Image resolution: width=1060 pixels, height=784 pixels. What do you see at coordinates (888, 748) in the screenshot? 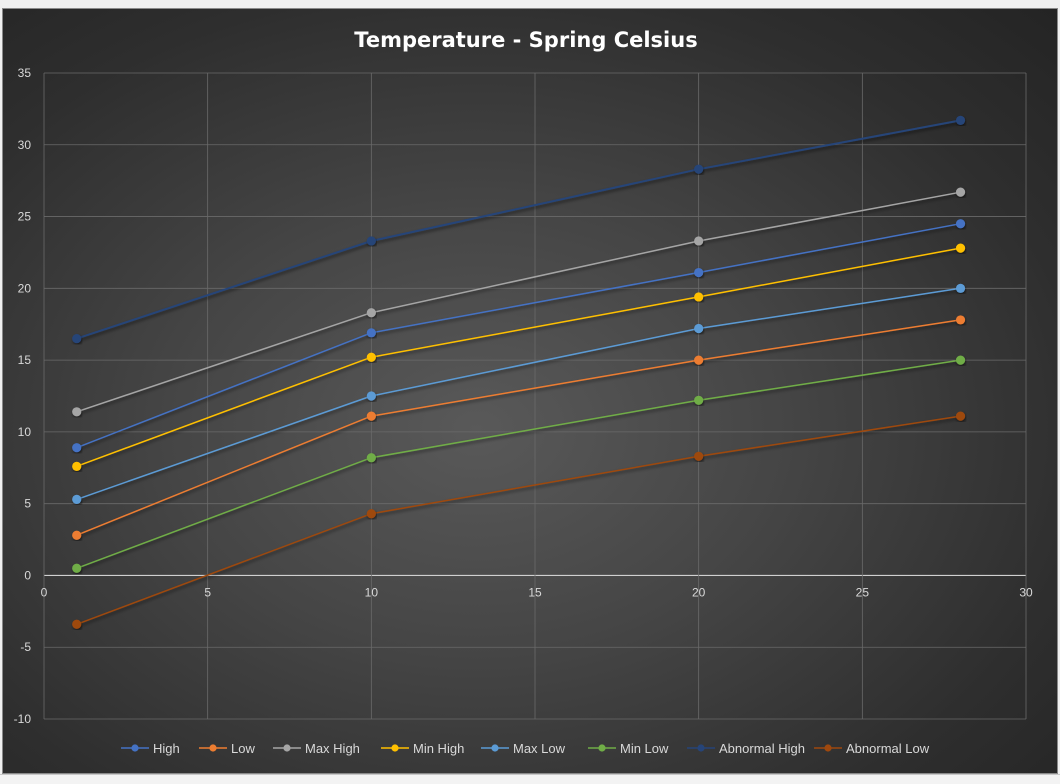
I see `legend-label: Abnormal Low` at bounding box center [888, 748].